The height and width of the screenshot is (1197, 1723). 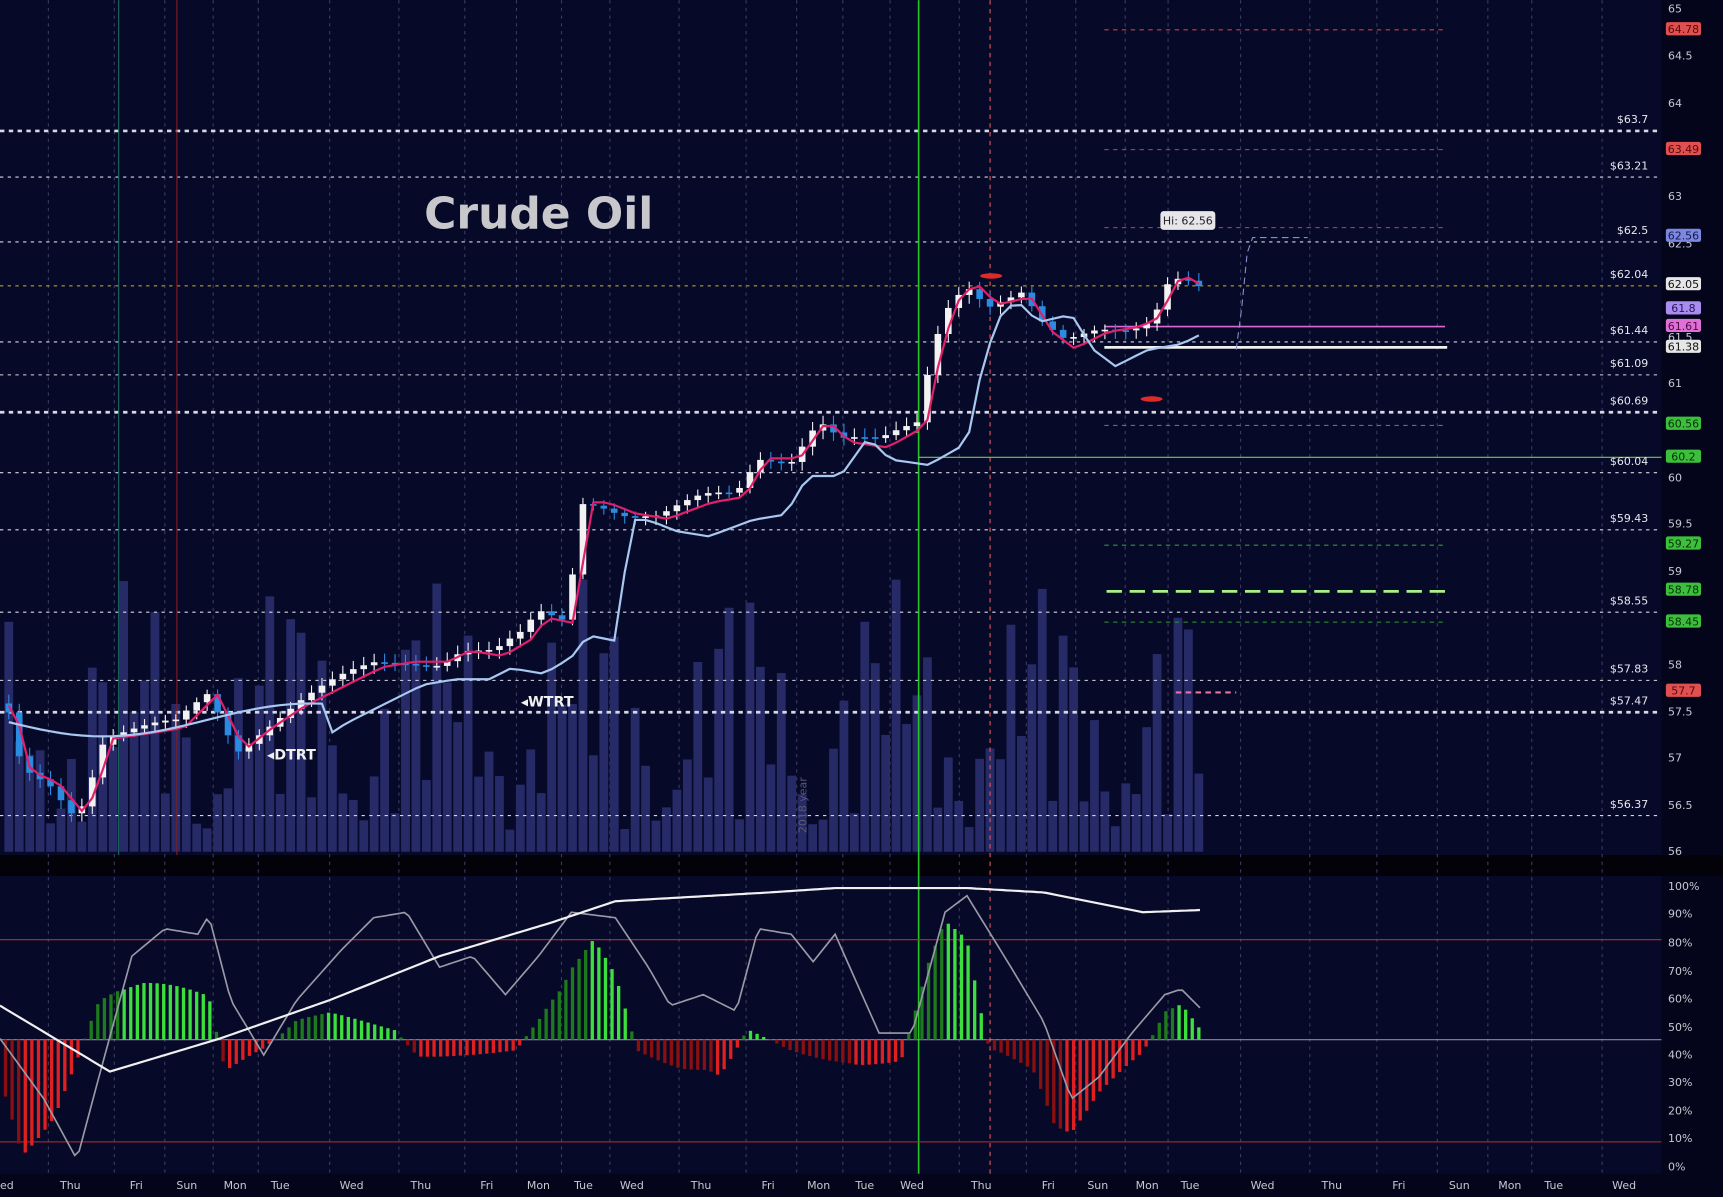 What do you see at coordinates (1675, 196) in the screenshot?
I see `price-tick-label: 63` at bounding box center [1675, 196].